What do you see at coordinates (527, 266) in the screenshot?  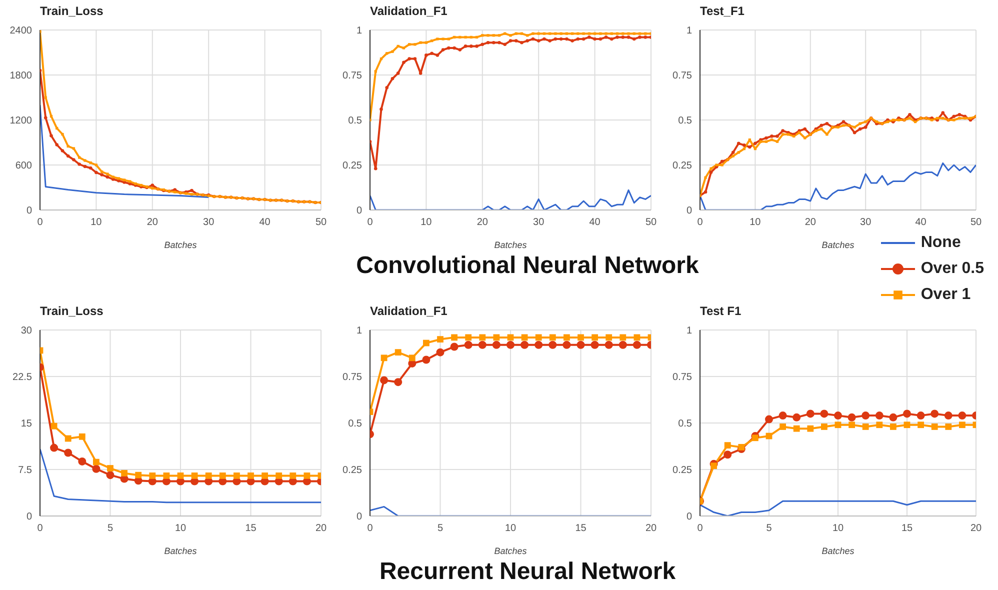 I see `text: Convolutional Neural Network` at bounding box center [527, 266].